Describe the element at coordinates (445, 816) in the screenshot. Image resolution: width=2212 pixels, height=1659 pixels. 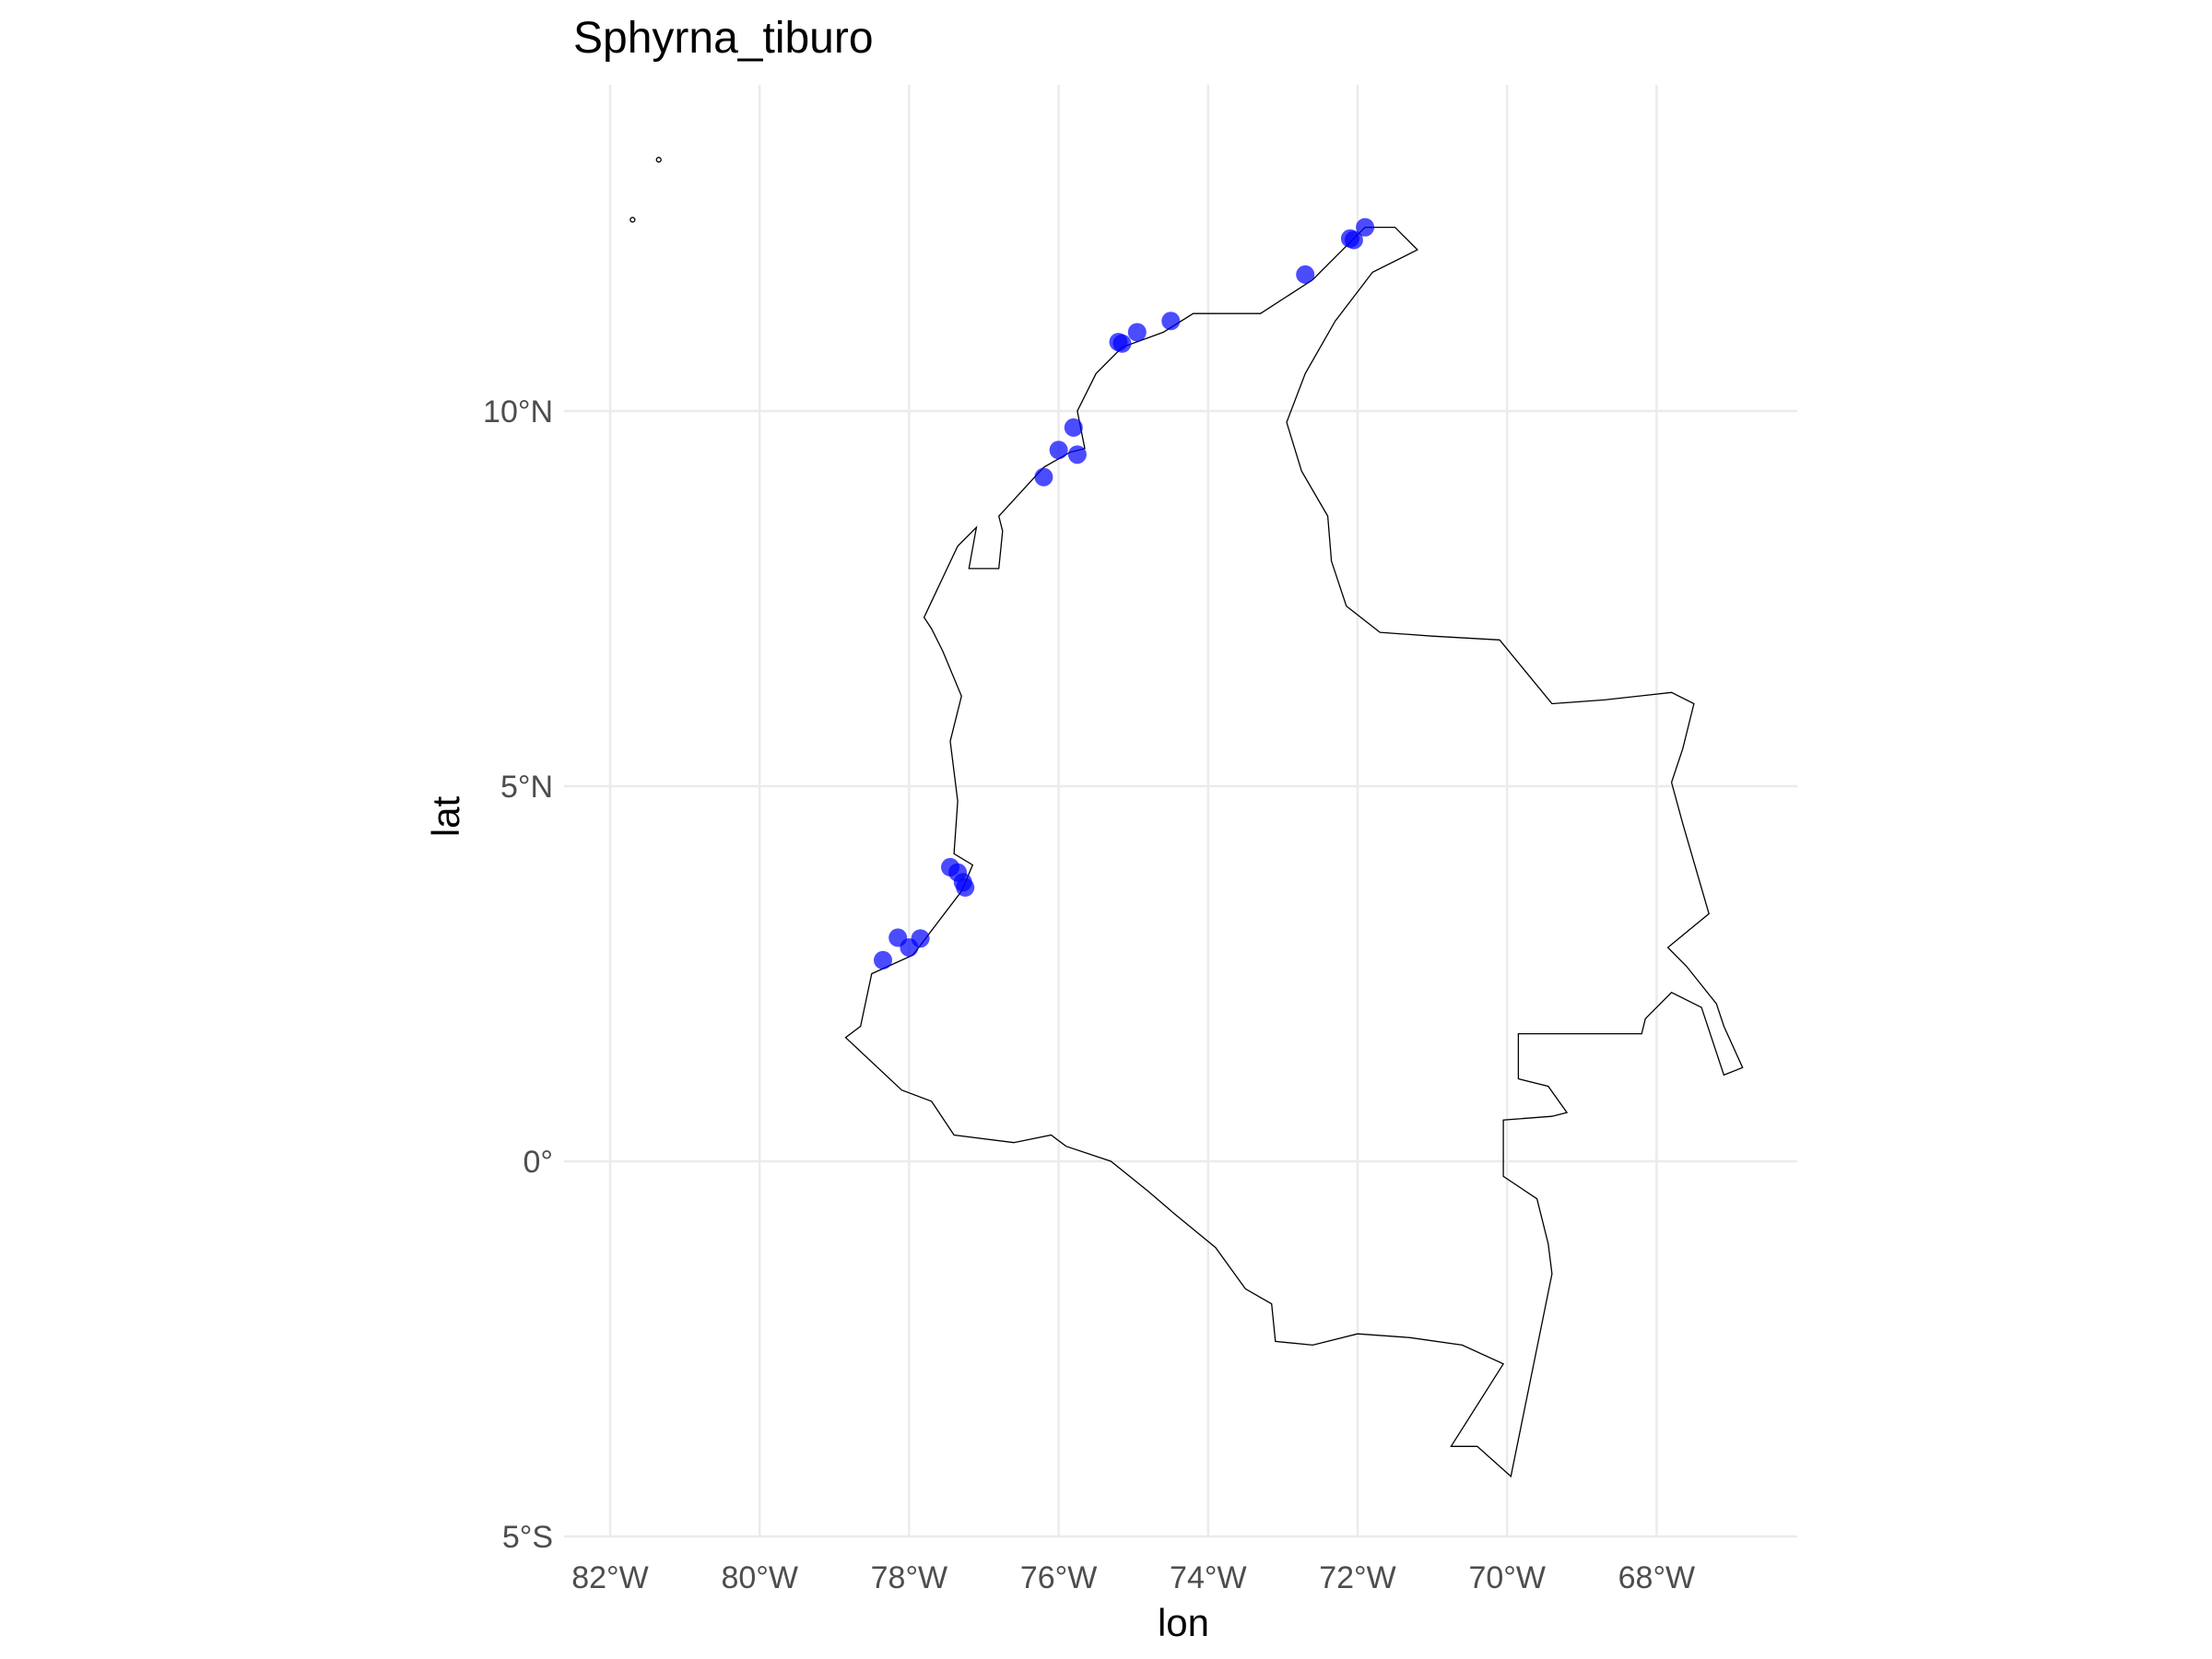
I see `y-axis-label: lat` at that location.